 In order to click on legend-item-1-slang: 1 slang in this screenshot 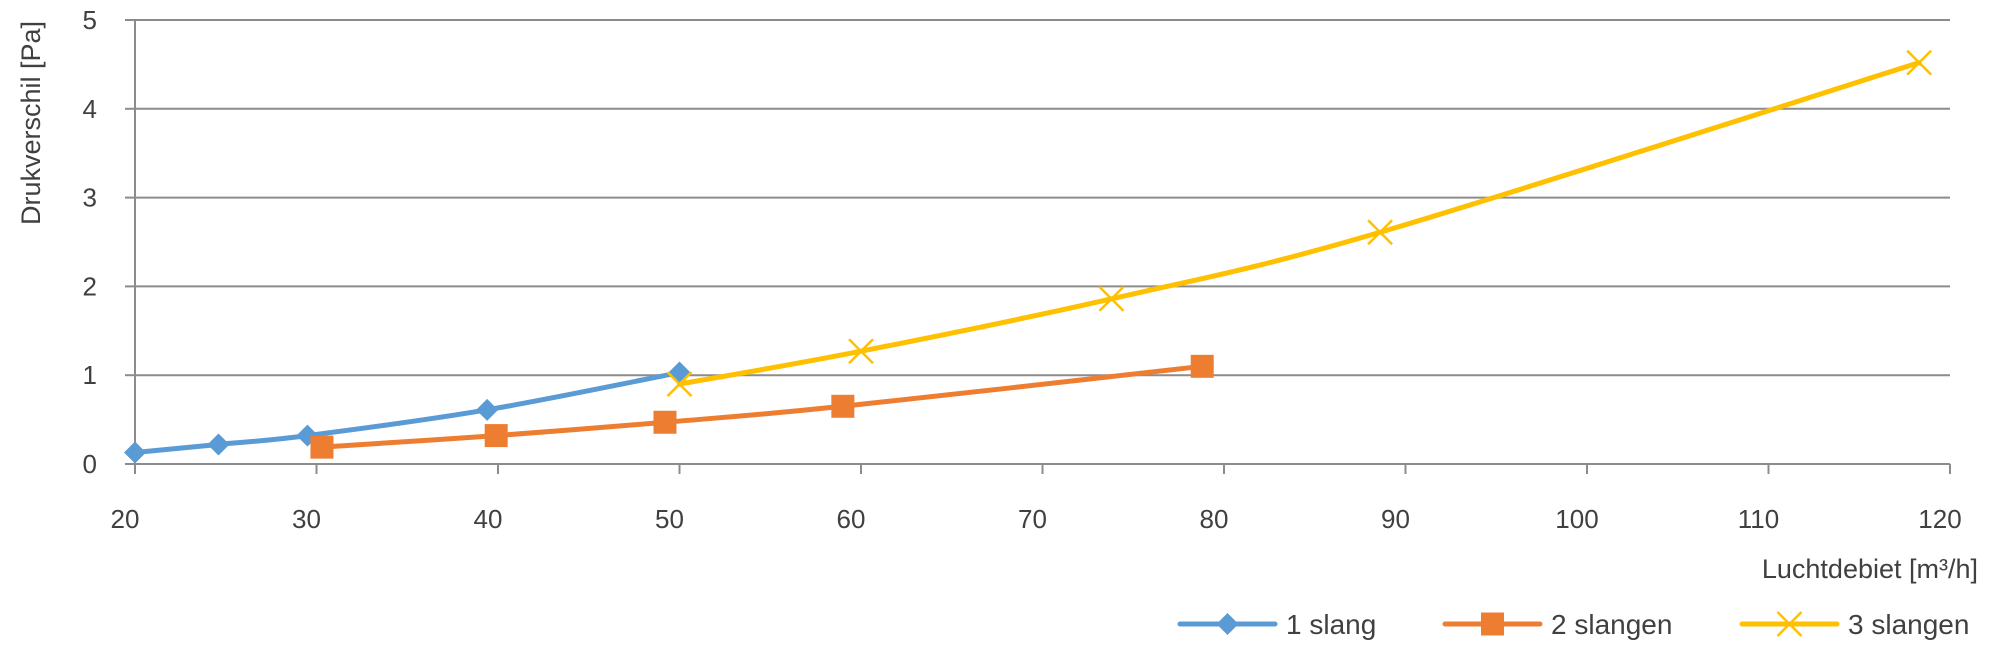, I will do `click(1276, 624)`.